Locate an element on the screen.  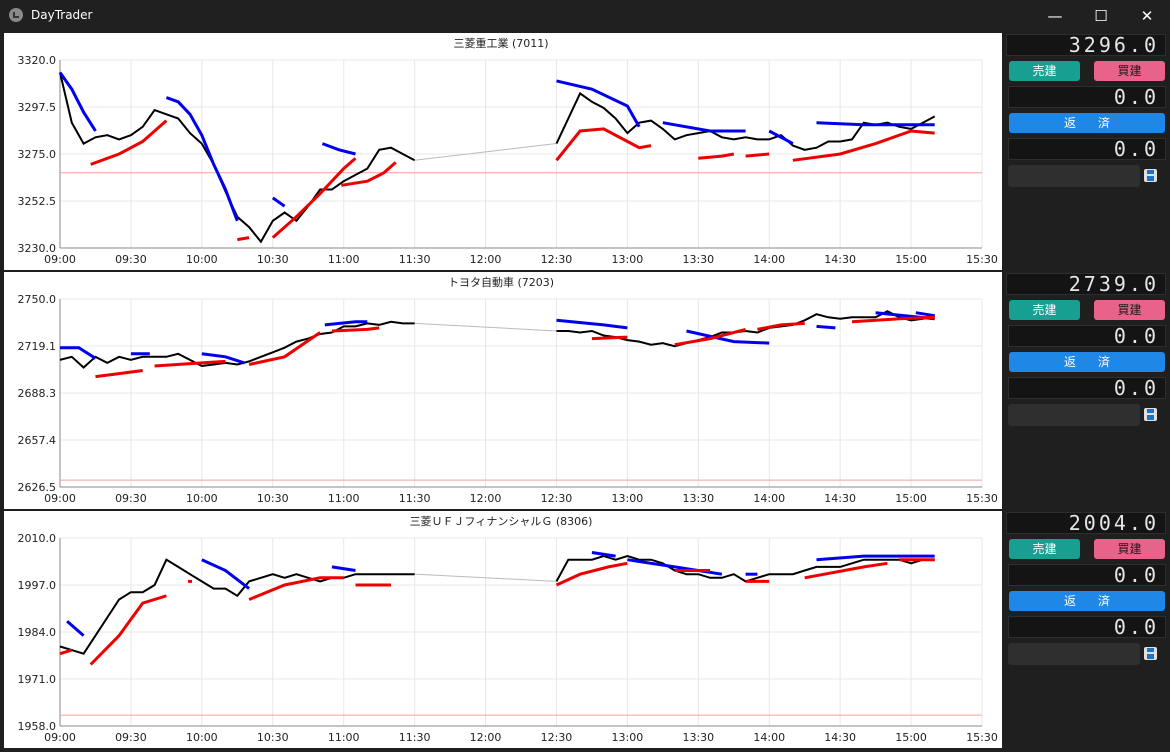
y-tick-label: 2657.4 is located at coordinates (37, 440).